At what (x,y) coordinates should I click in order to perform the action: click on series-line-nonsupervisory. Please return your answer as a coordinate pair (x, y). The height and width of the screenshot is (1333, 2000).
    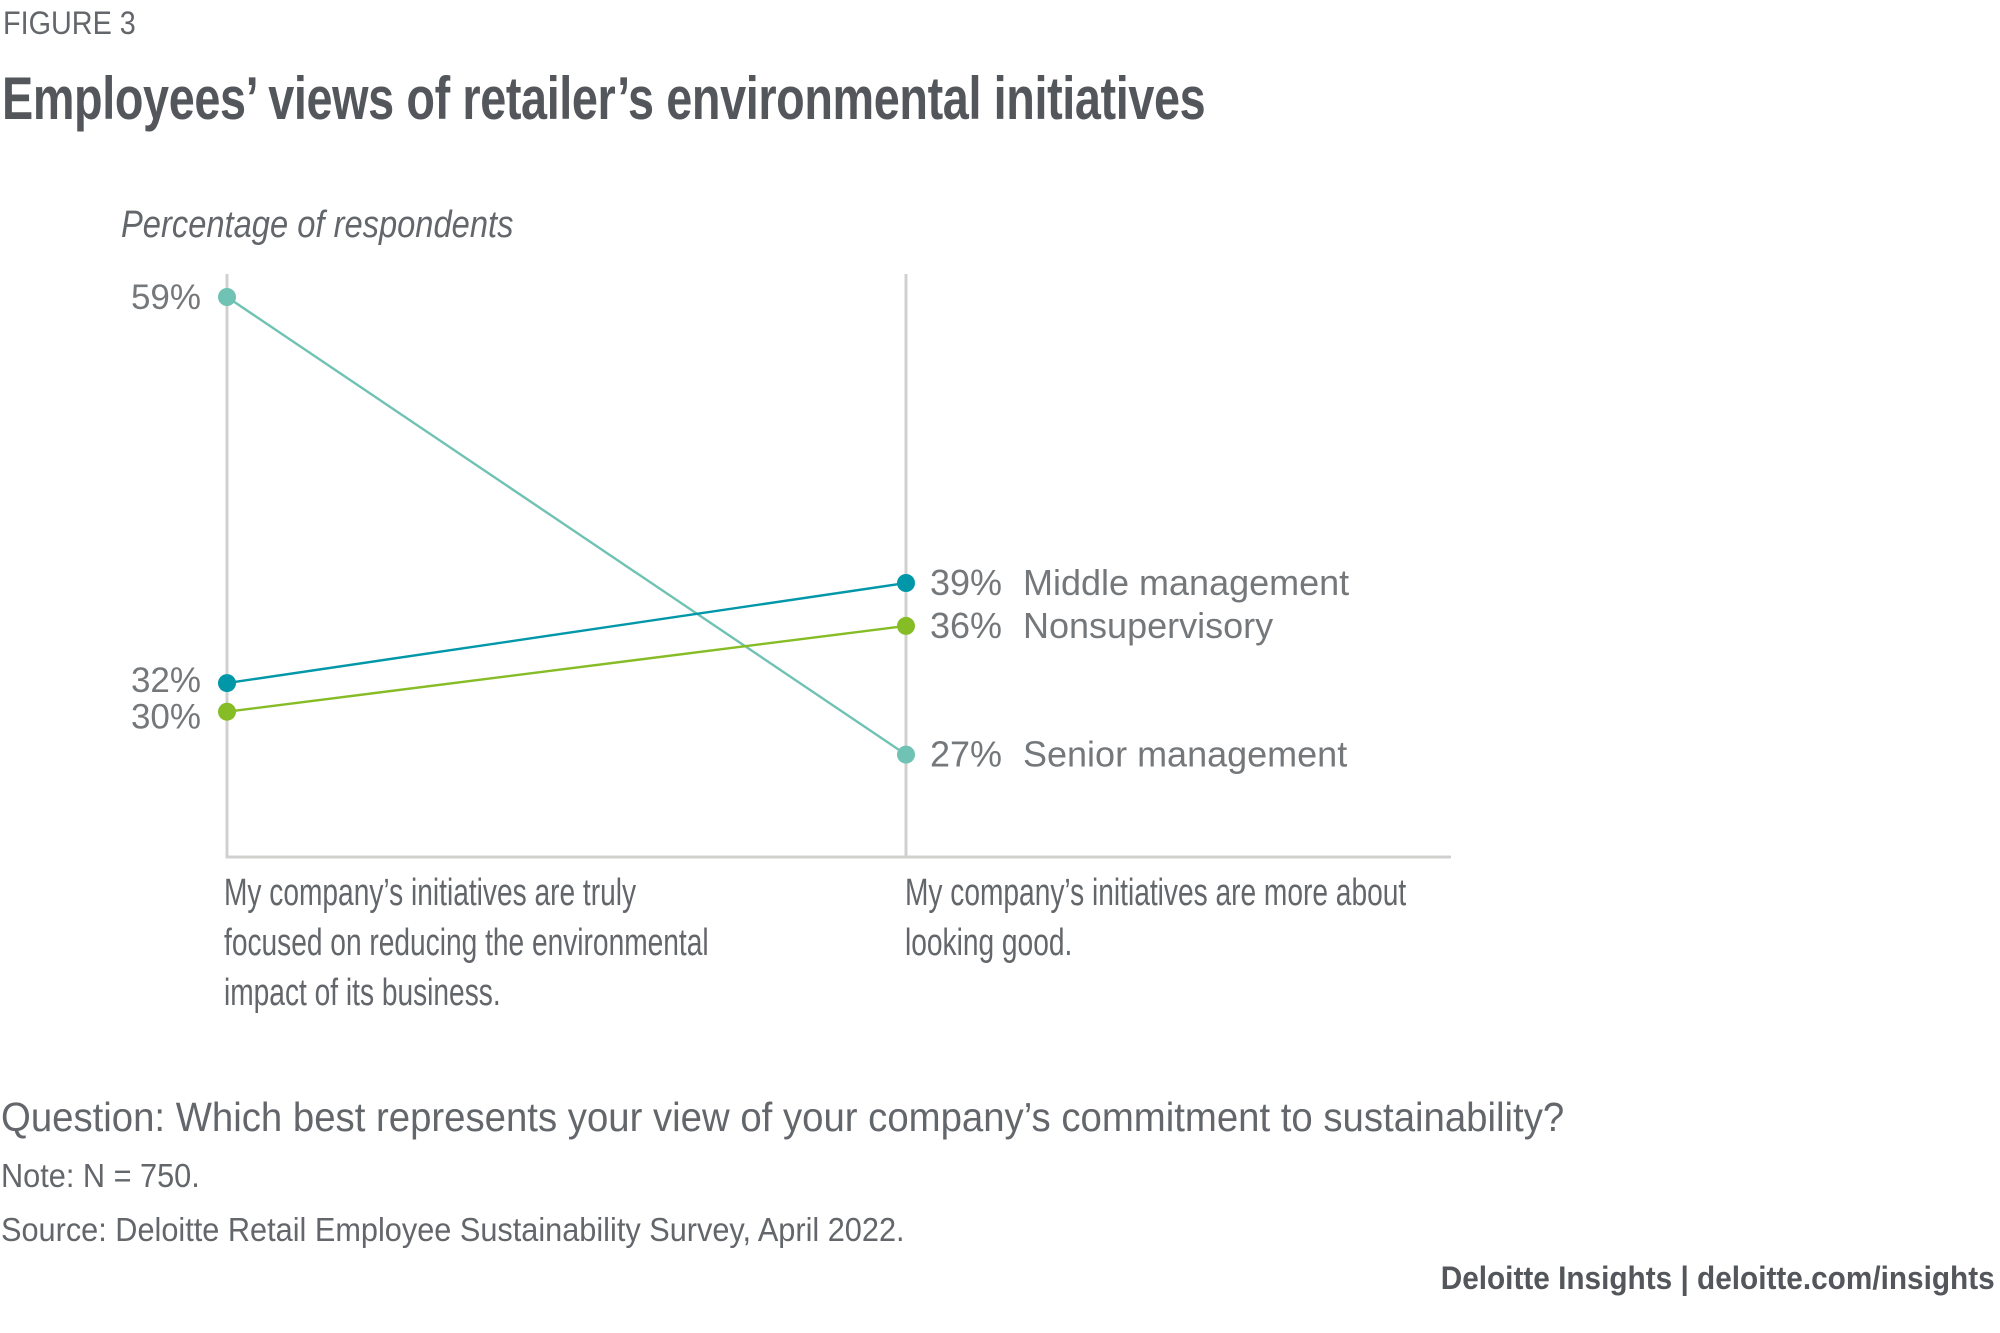
    Looking at the image, I should click on (566, 668).